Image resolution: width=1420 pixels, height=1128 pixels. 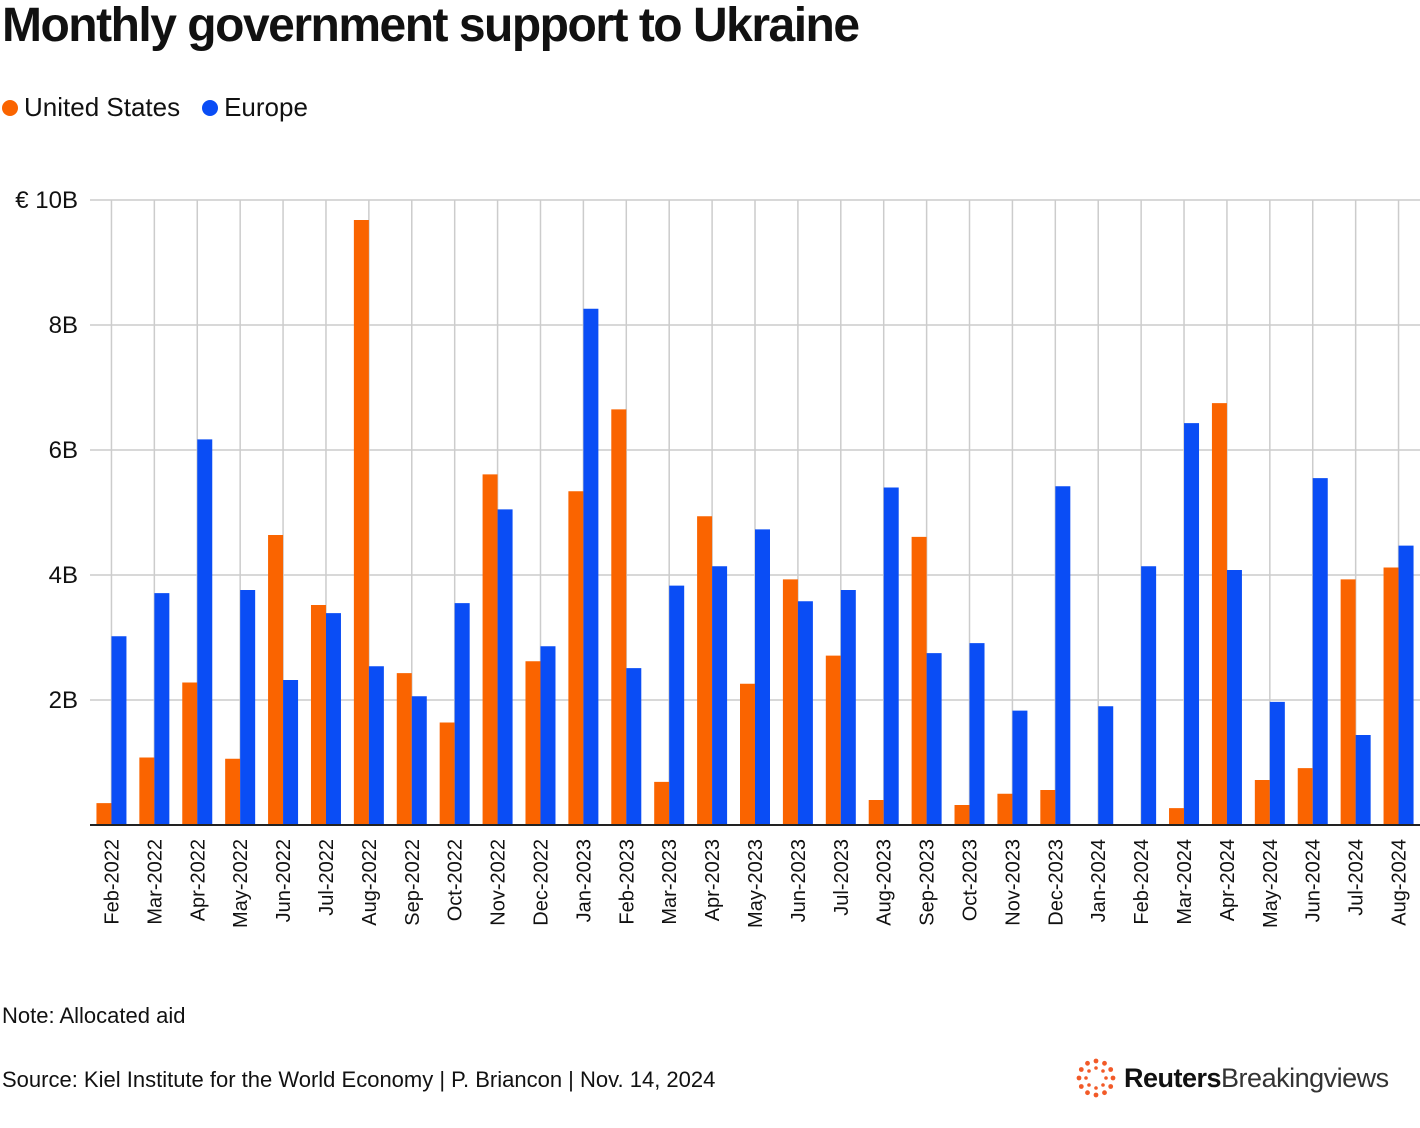 What do you see at coordinates (248, 707) in the screenshot?
I see `bar-eu-may-2022` at bounding box center [248, 707].